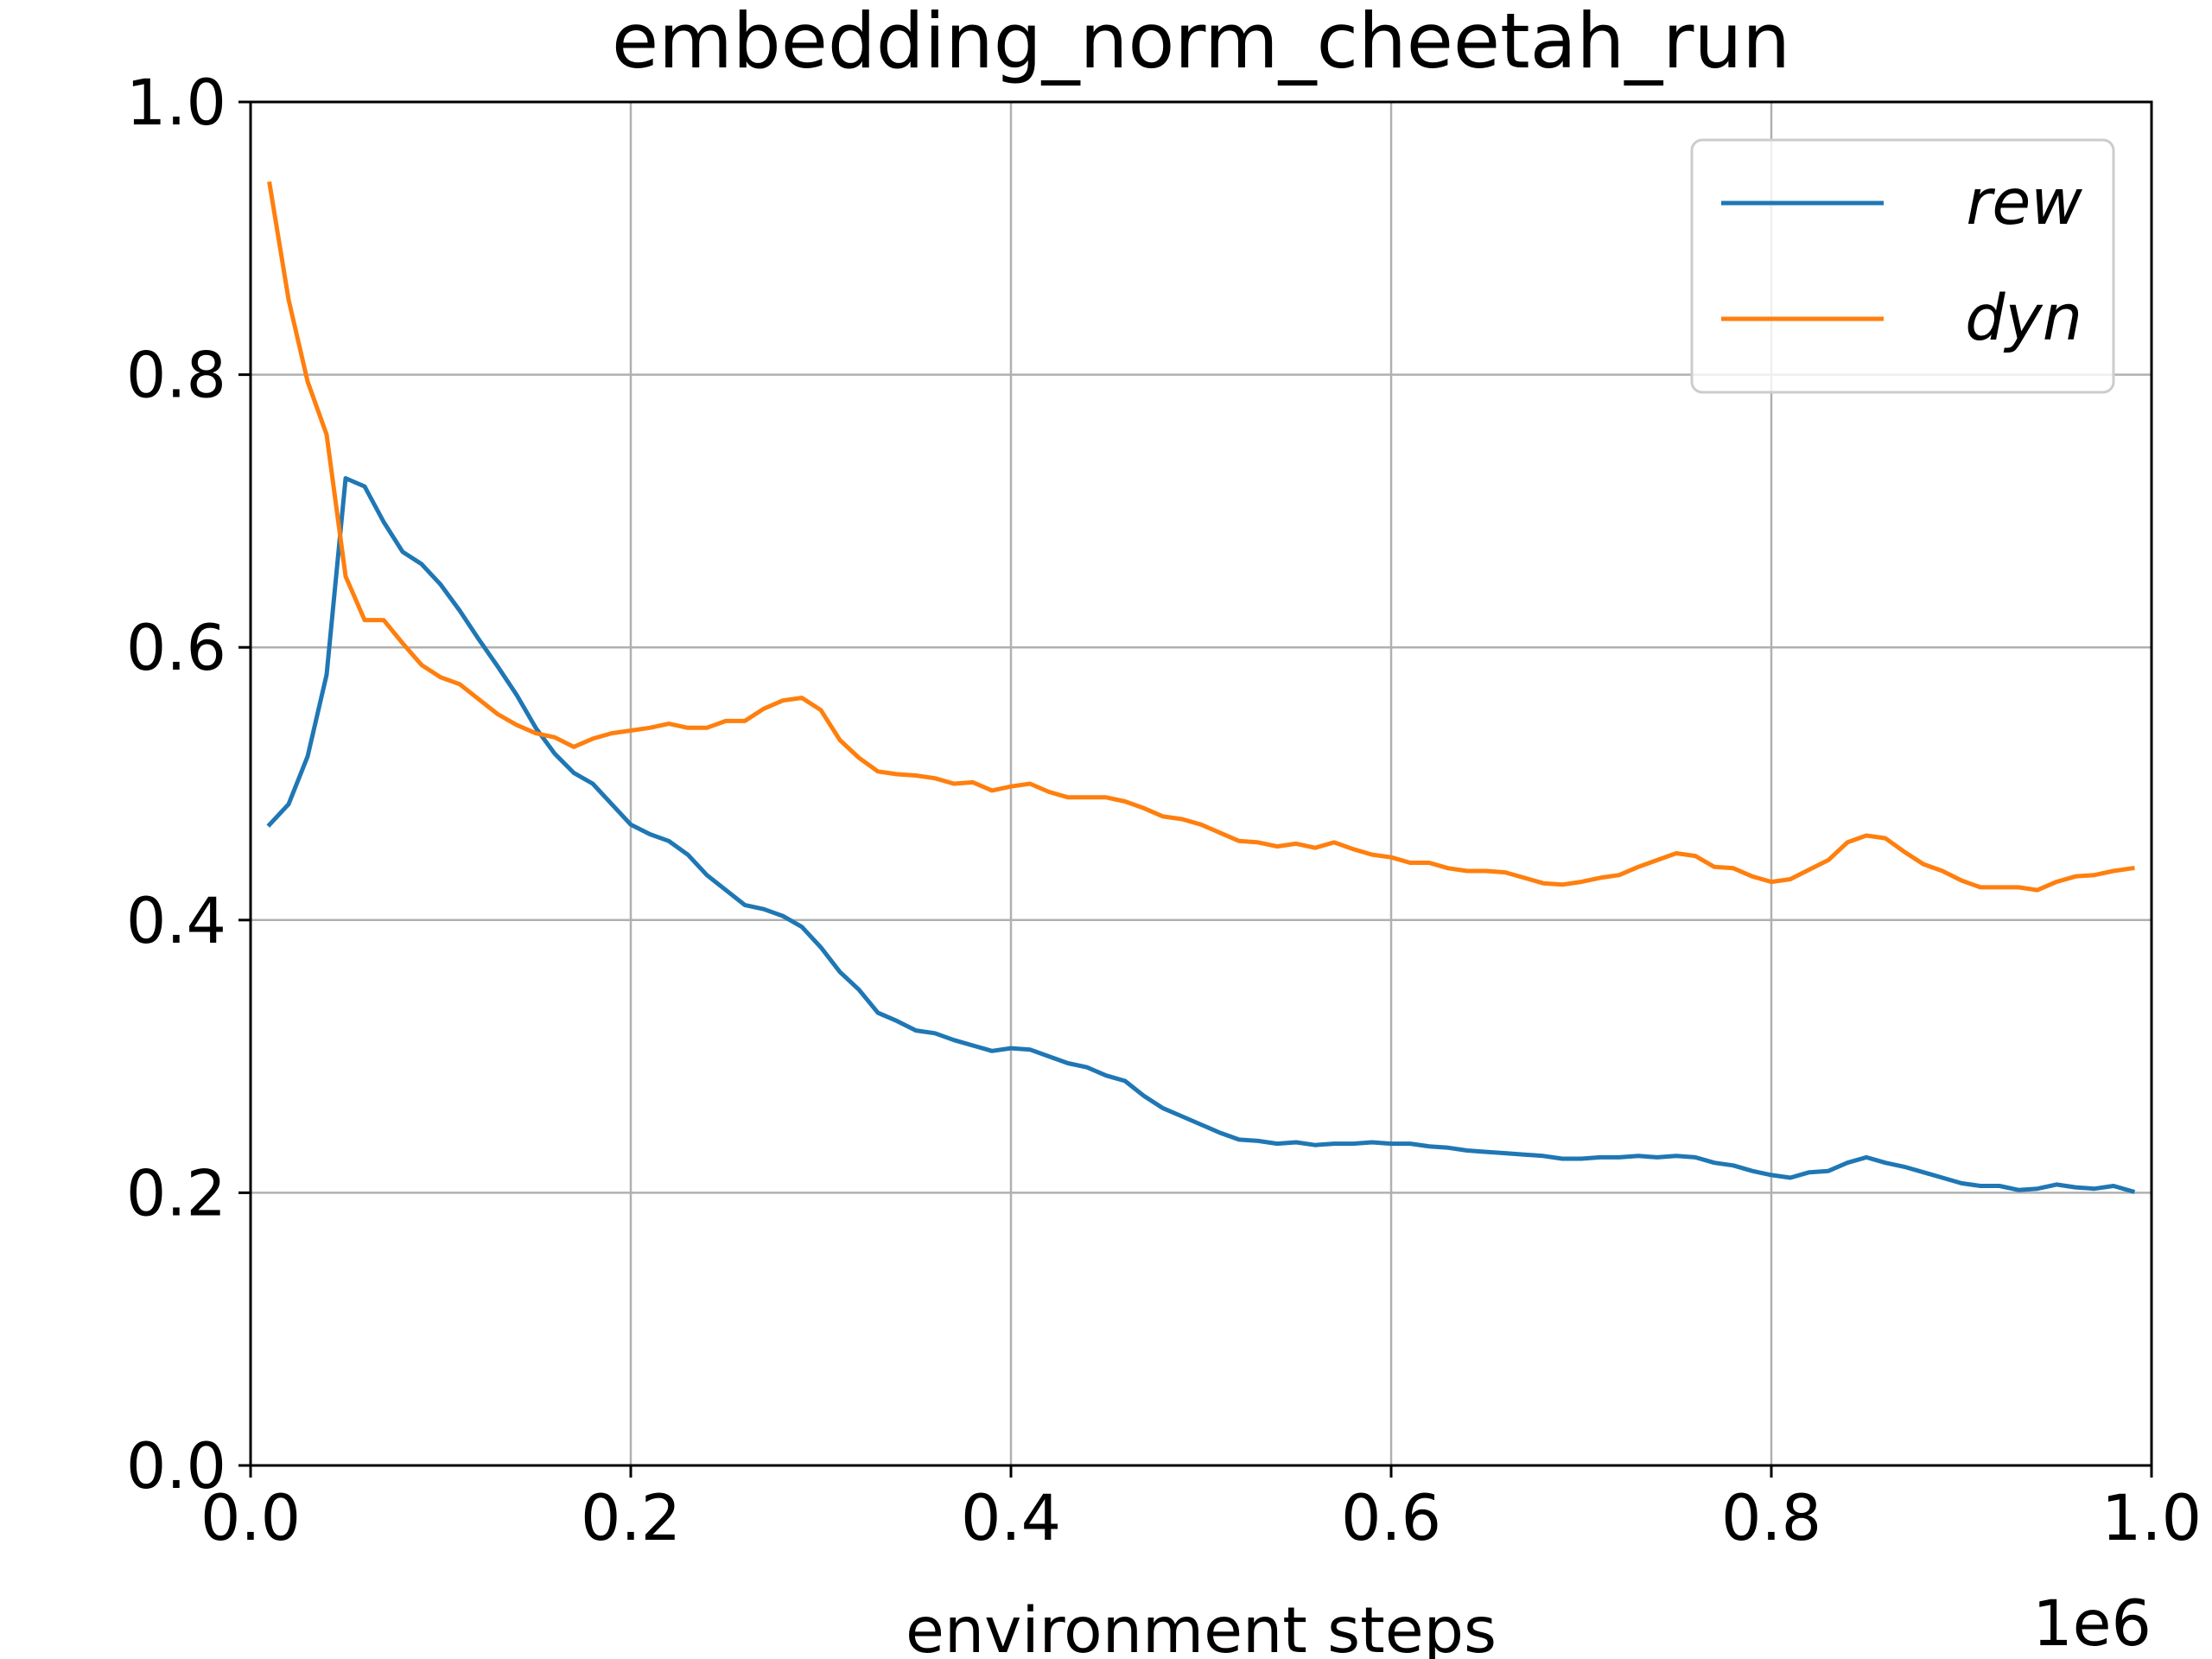 The image size is (2212, 1659). I want to click on legend-entries: rew dyn, so click(1901, 260).